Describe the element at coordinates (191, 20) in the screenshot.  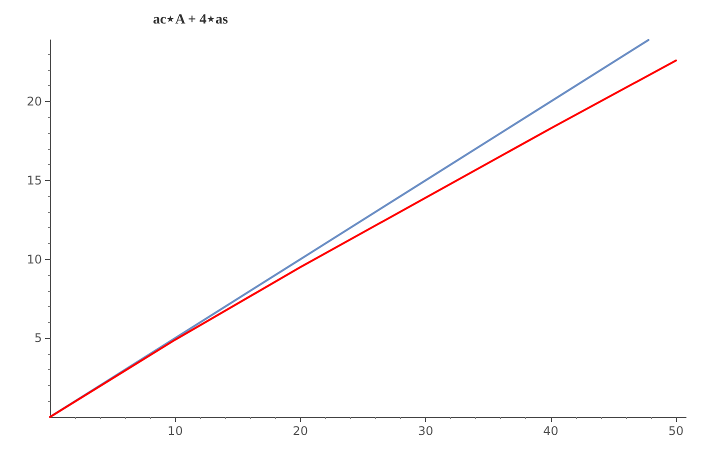
I see `chart-title: ac⋆A + 4⋆as` at that location.